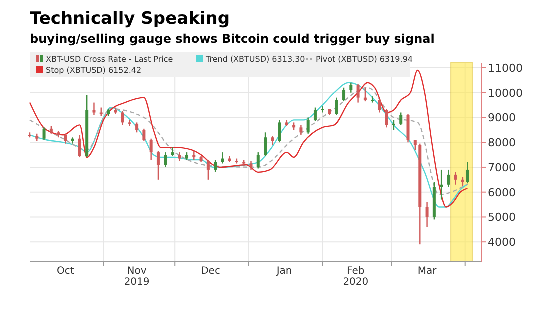  What do you see at coordinates (364, 59) in the screenshot?
I see `legend-label: Pivot (XBTUSD) 6319.94` at bounding box center [364, 59].